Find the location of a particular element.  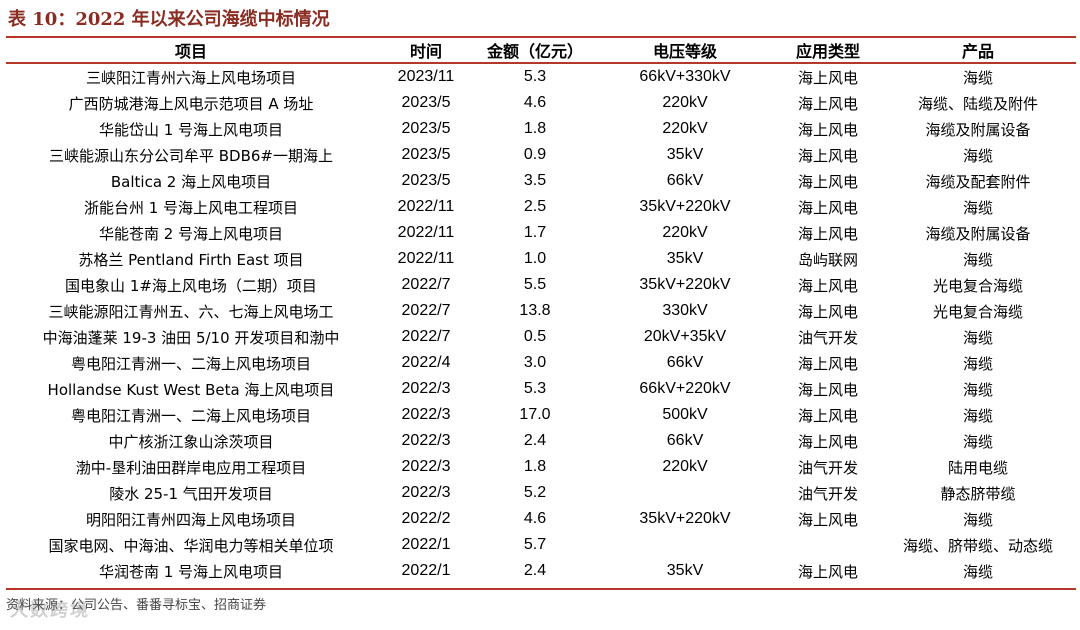

cell-amount: 5.5 is located at coordinates (535, 284).